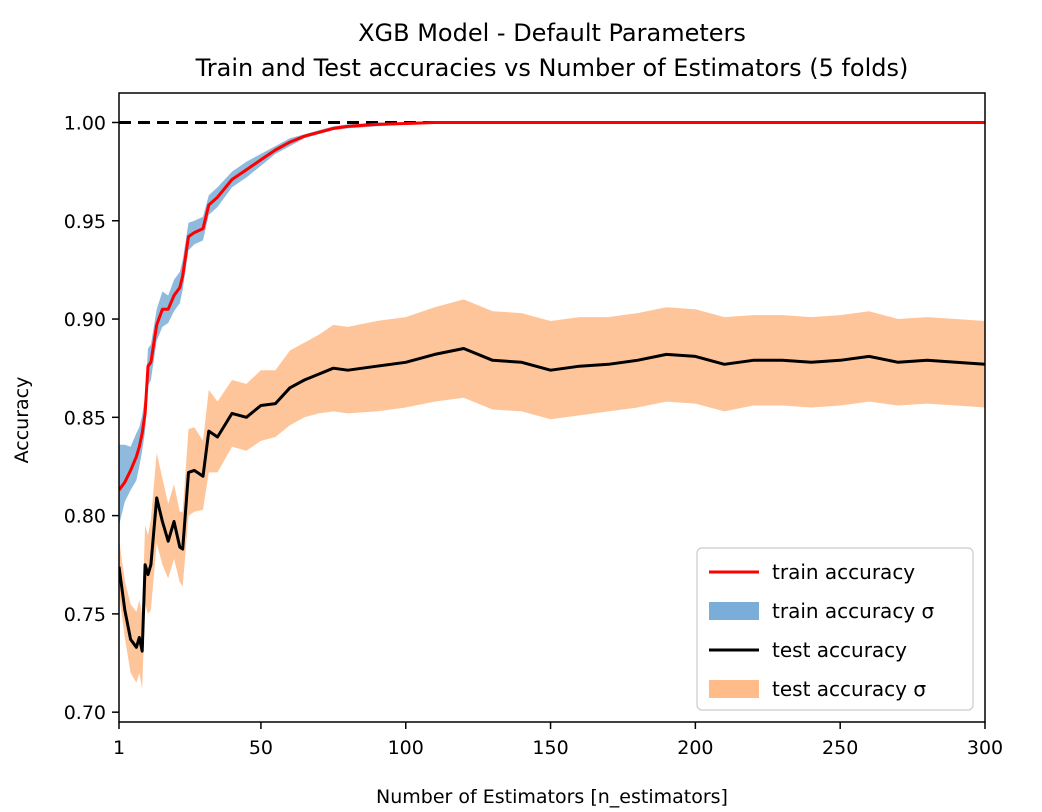  I want to click on y-tick-label: 1.00, so click(85, 123).